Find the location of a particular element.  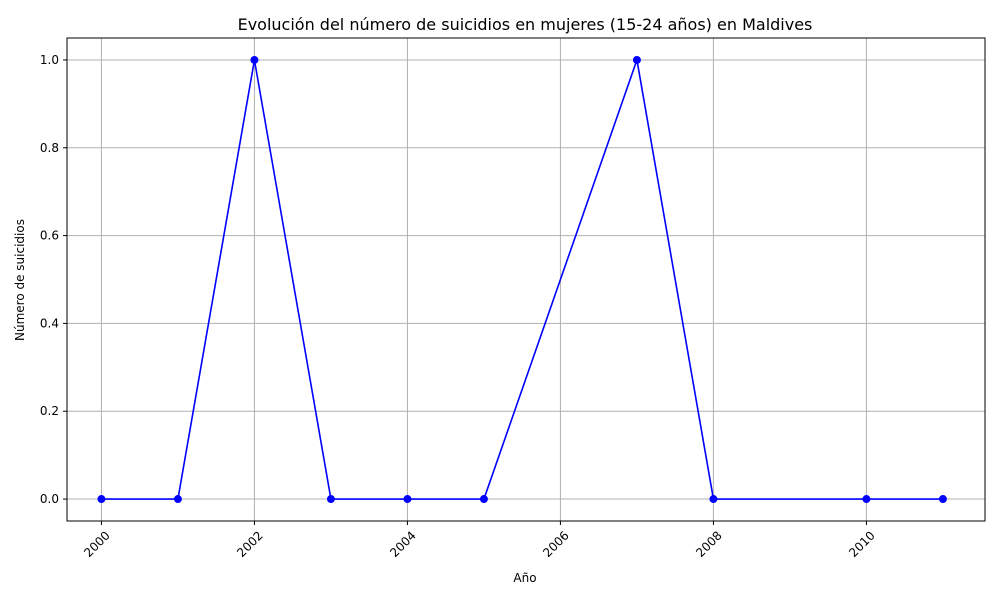

y-tick-label: 0.4 is located at coordinates (49, 323).